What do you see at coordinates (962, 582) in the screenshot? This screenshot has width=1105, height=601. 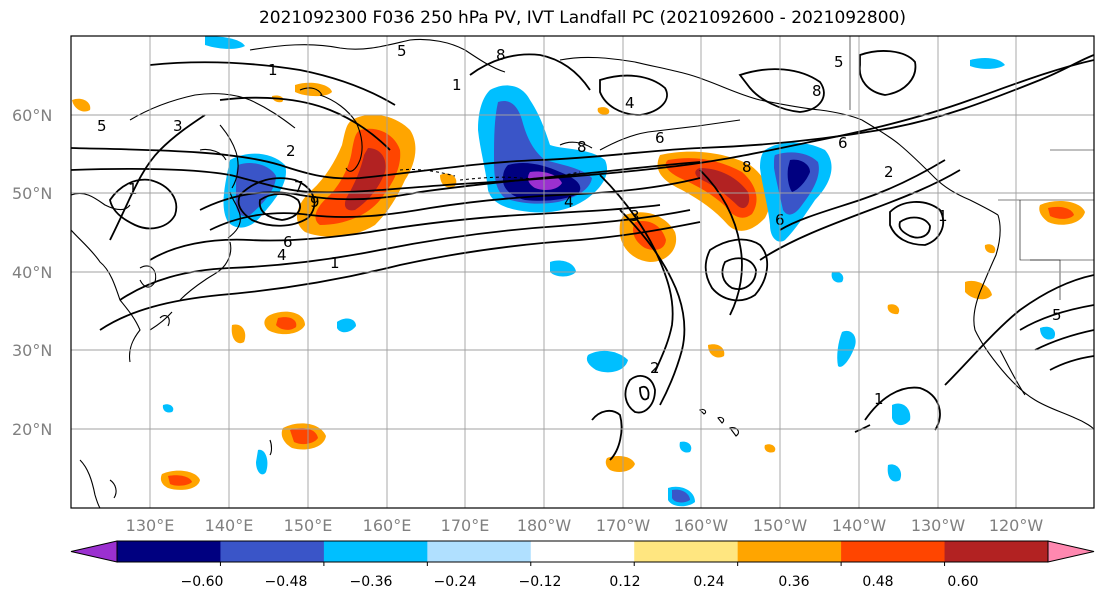 I see `colorbar-tick-label: 0.60` at bounding box center [962, 582].